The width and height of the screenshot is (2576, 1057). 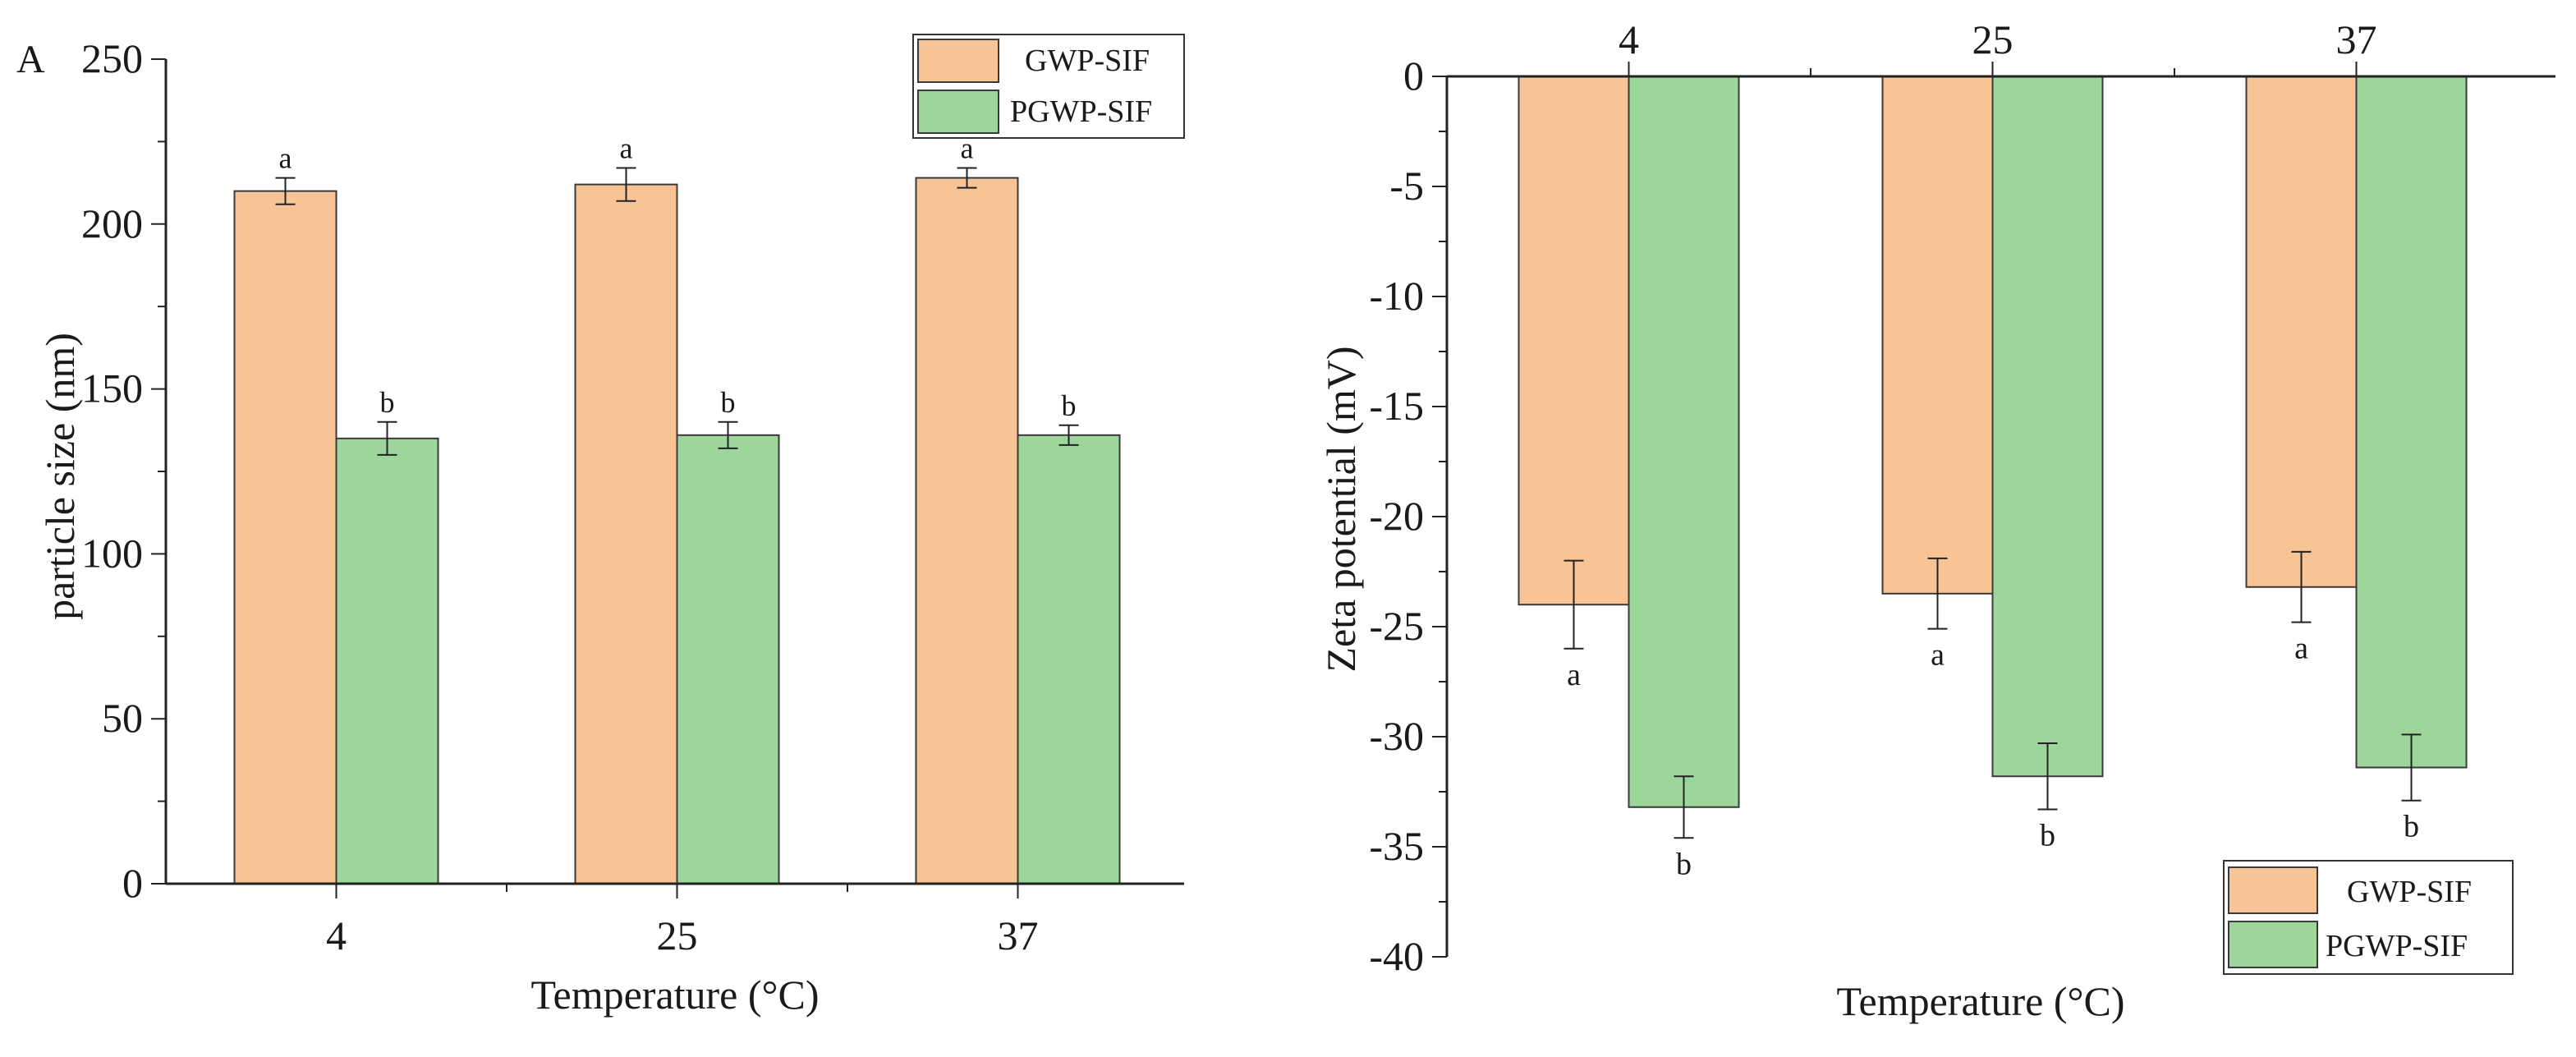 I want to click on y-tick-label--15: -15, so click(x=1396, y=406).